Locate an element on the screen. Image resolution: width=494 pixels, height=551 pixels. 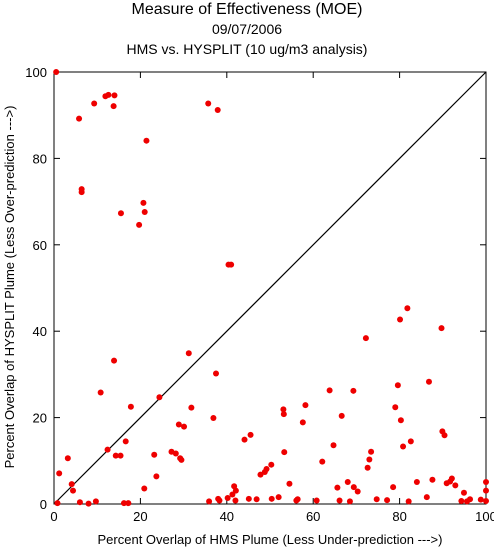
chart-date: 09/07/2006 is located at coordinates (247, 29).